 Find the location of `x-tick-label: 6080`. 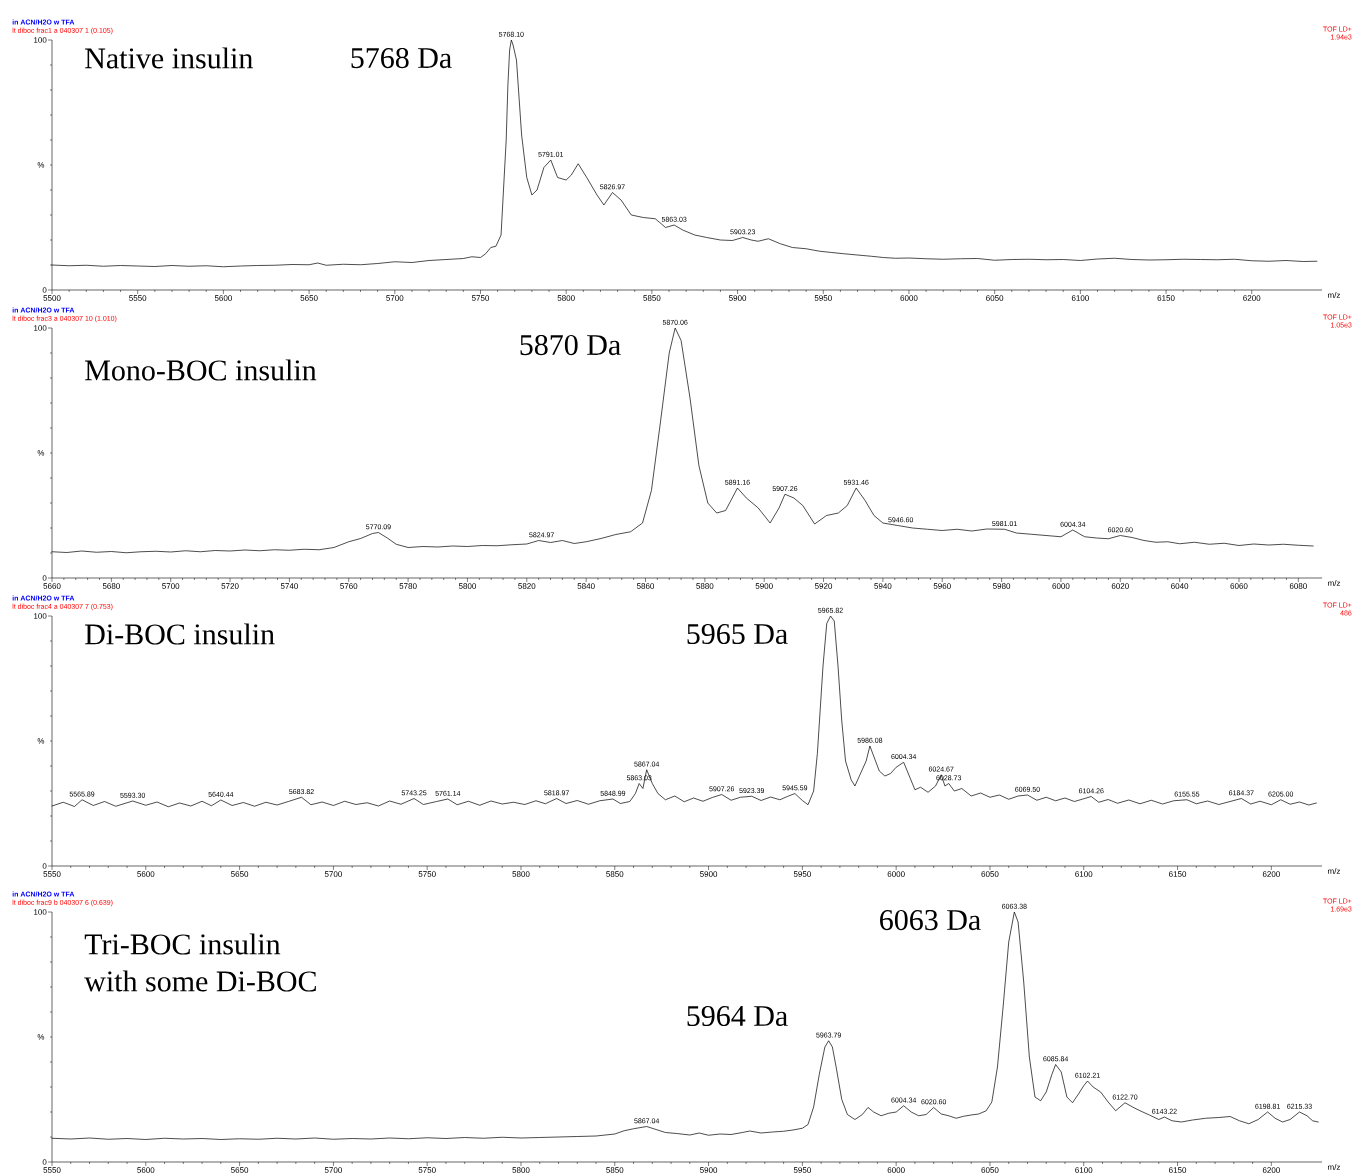

x-tick-label: 6080 is located at coordinates (1298, 586).